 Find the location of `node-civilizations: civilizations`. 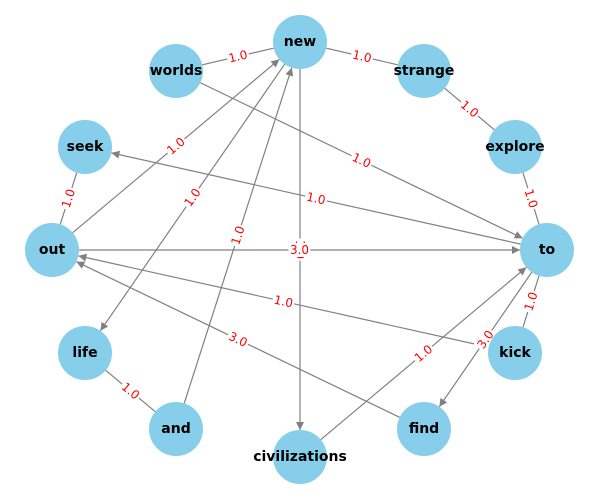

node-civilizations: civilizations is located at coordinates (300, 457).